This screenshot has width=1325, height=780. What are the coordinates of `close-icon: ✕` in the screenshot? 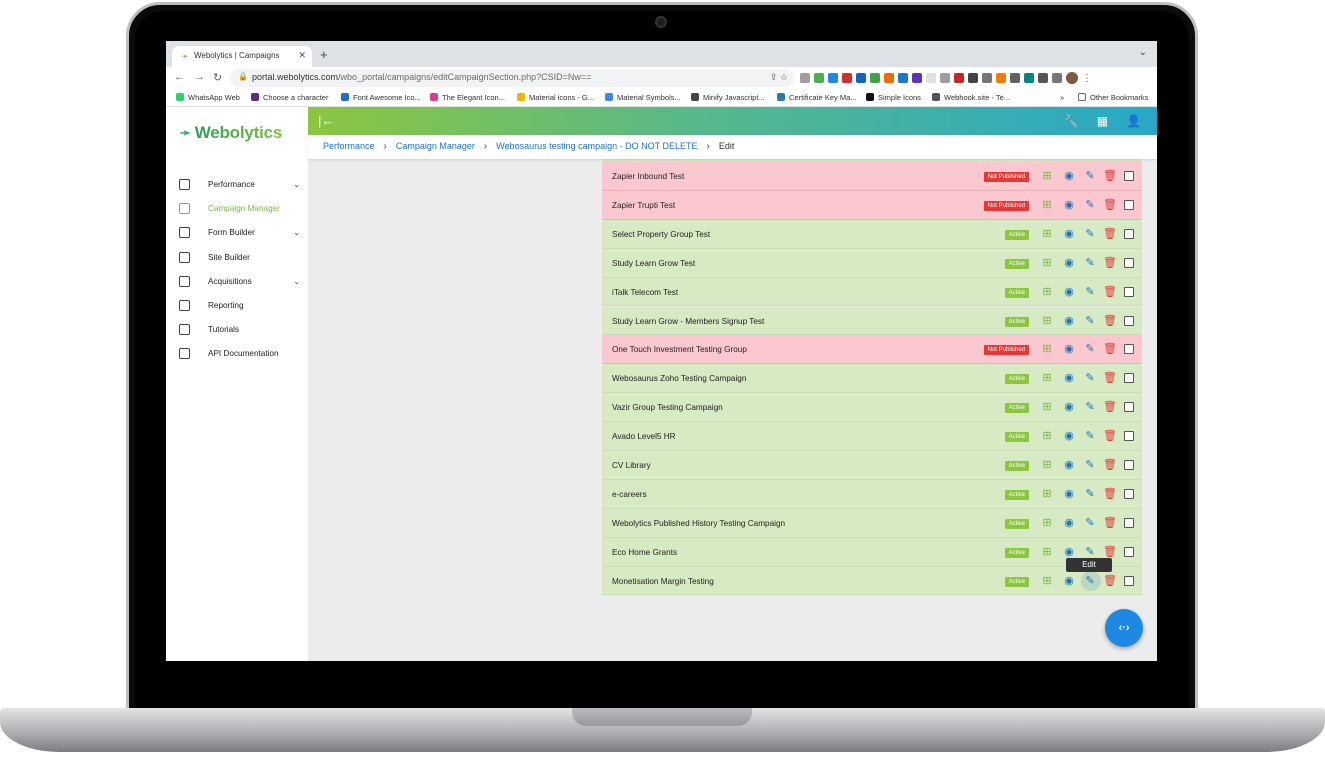 It's located at (302, 55).